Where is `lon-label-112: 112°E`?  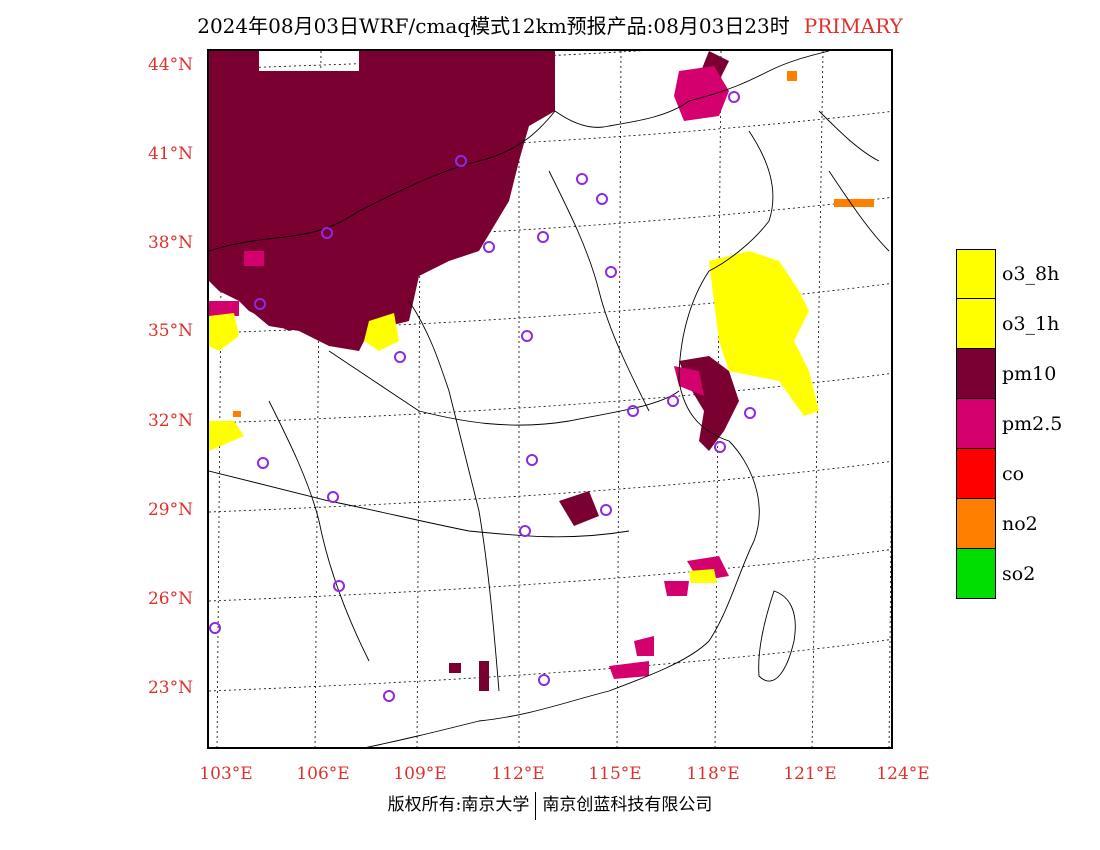 lon-label-112: 112°E is located at coordinates (518, 774).